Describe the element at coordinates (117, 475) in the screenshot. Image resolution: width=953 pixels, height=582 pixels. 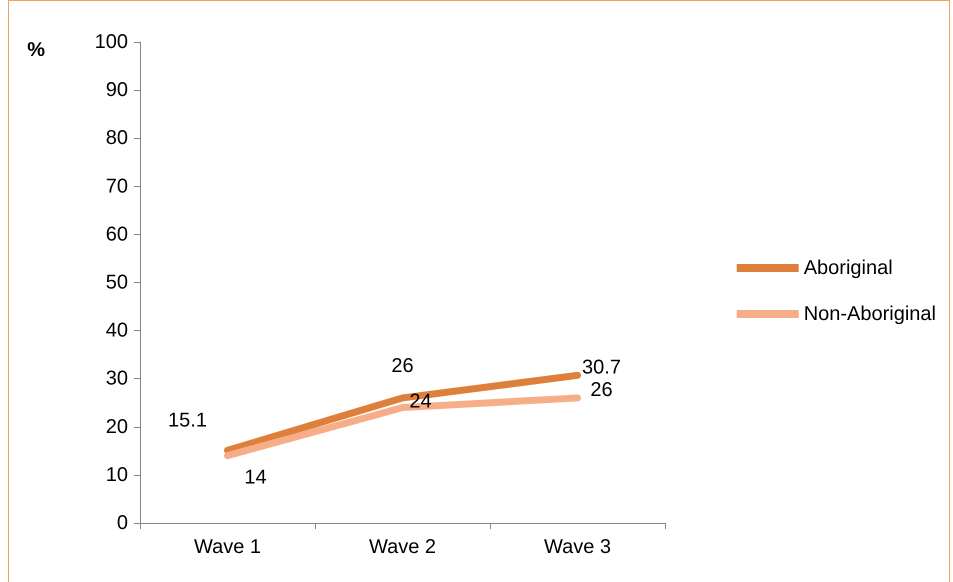
I see `y-tick-label: 10` at that location.